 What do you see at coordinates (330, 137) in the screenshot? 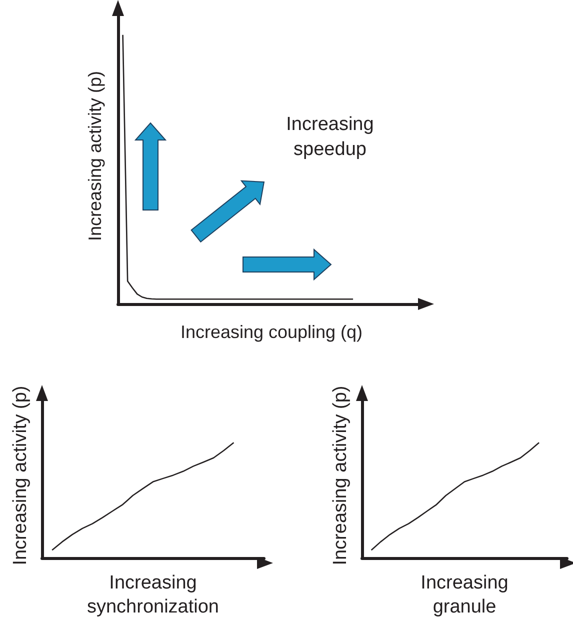
I see `annotation: Increasing speedup` at bounding box center [330, 137].